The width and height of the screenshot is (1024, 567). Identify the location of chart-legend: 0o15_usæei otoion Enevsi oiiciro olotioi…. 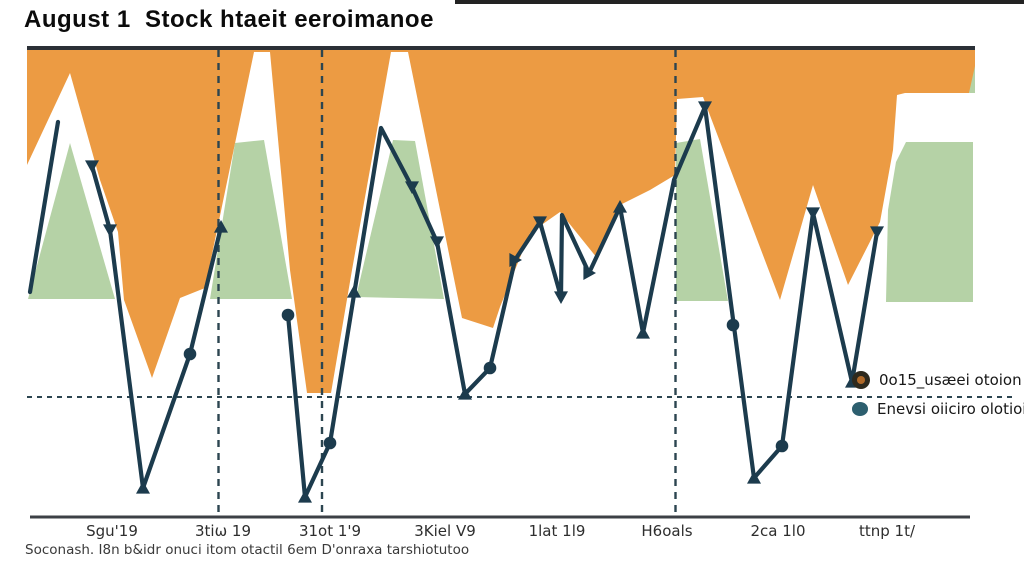
(938, 400).